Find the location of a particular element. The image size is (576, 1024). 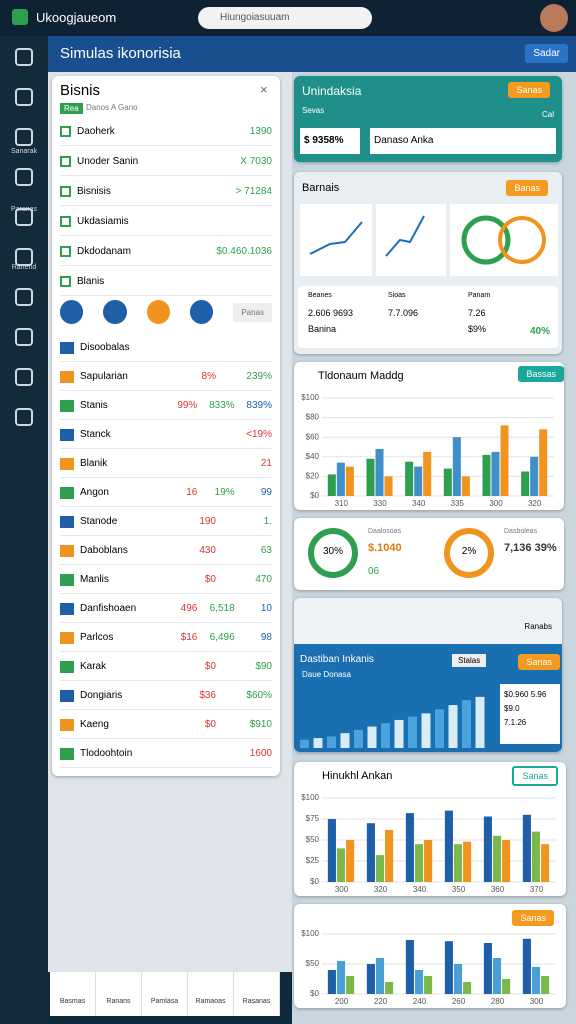

bottom-tab: Pamlasa is located at coordinates (165, 994).